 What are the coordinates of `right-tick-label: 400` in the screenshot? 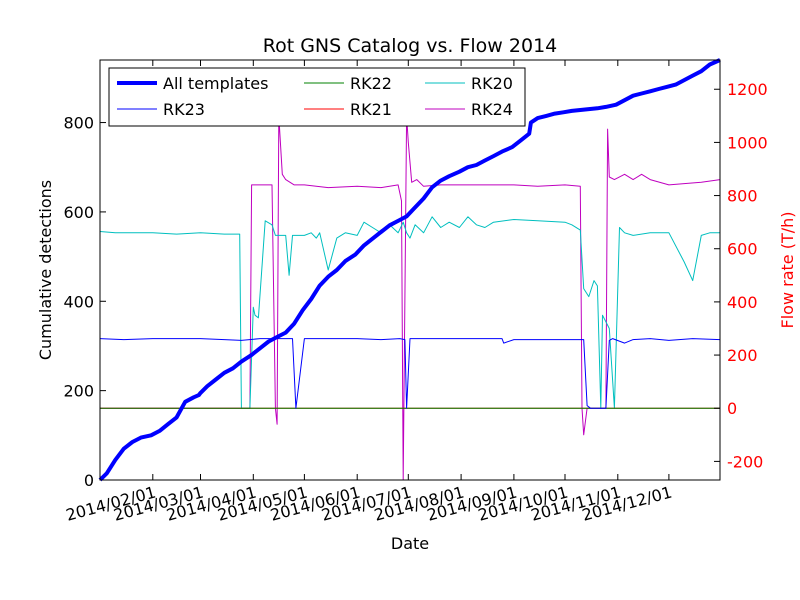 It's located at (742, 302).